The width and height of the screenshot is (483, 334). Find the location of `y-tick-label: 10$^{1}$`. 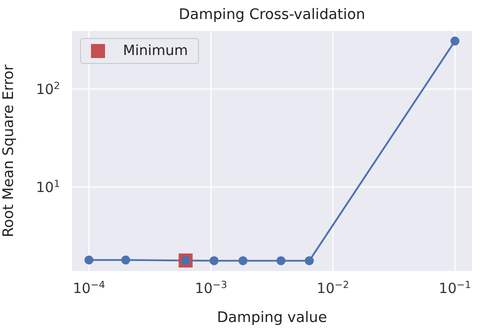

y-tick-label: 10$^{1}$ is located at coordinates (48, 187).